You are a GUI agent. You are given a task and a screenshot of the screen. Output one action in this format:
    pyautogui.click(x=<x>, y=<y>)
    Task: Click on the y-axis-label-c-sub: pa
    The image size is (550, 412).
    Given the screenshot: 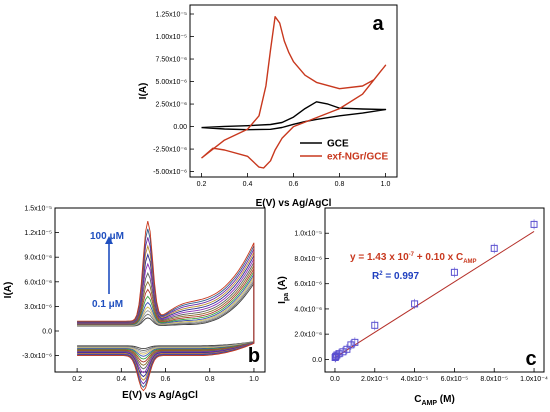 What is the action you would take?
    pyautogui.click(x=286, y=297)
    